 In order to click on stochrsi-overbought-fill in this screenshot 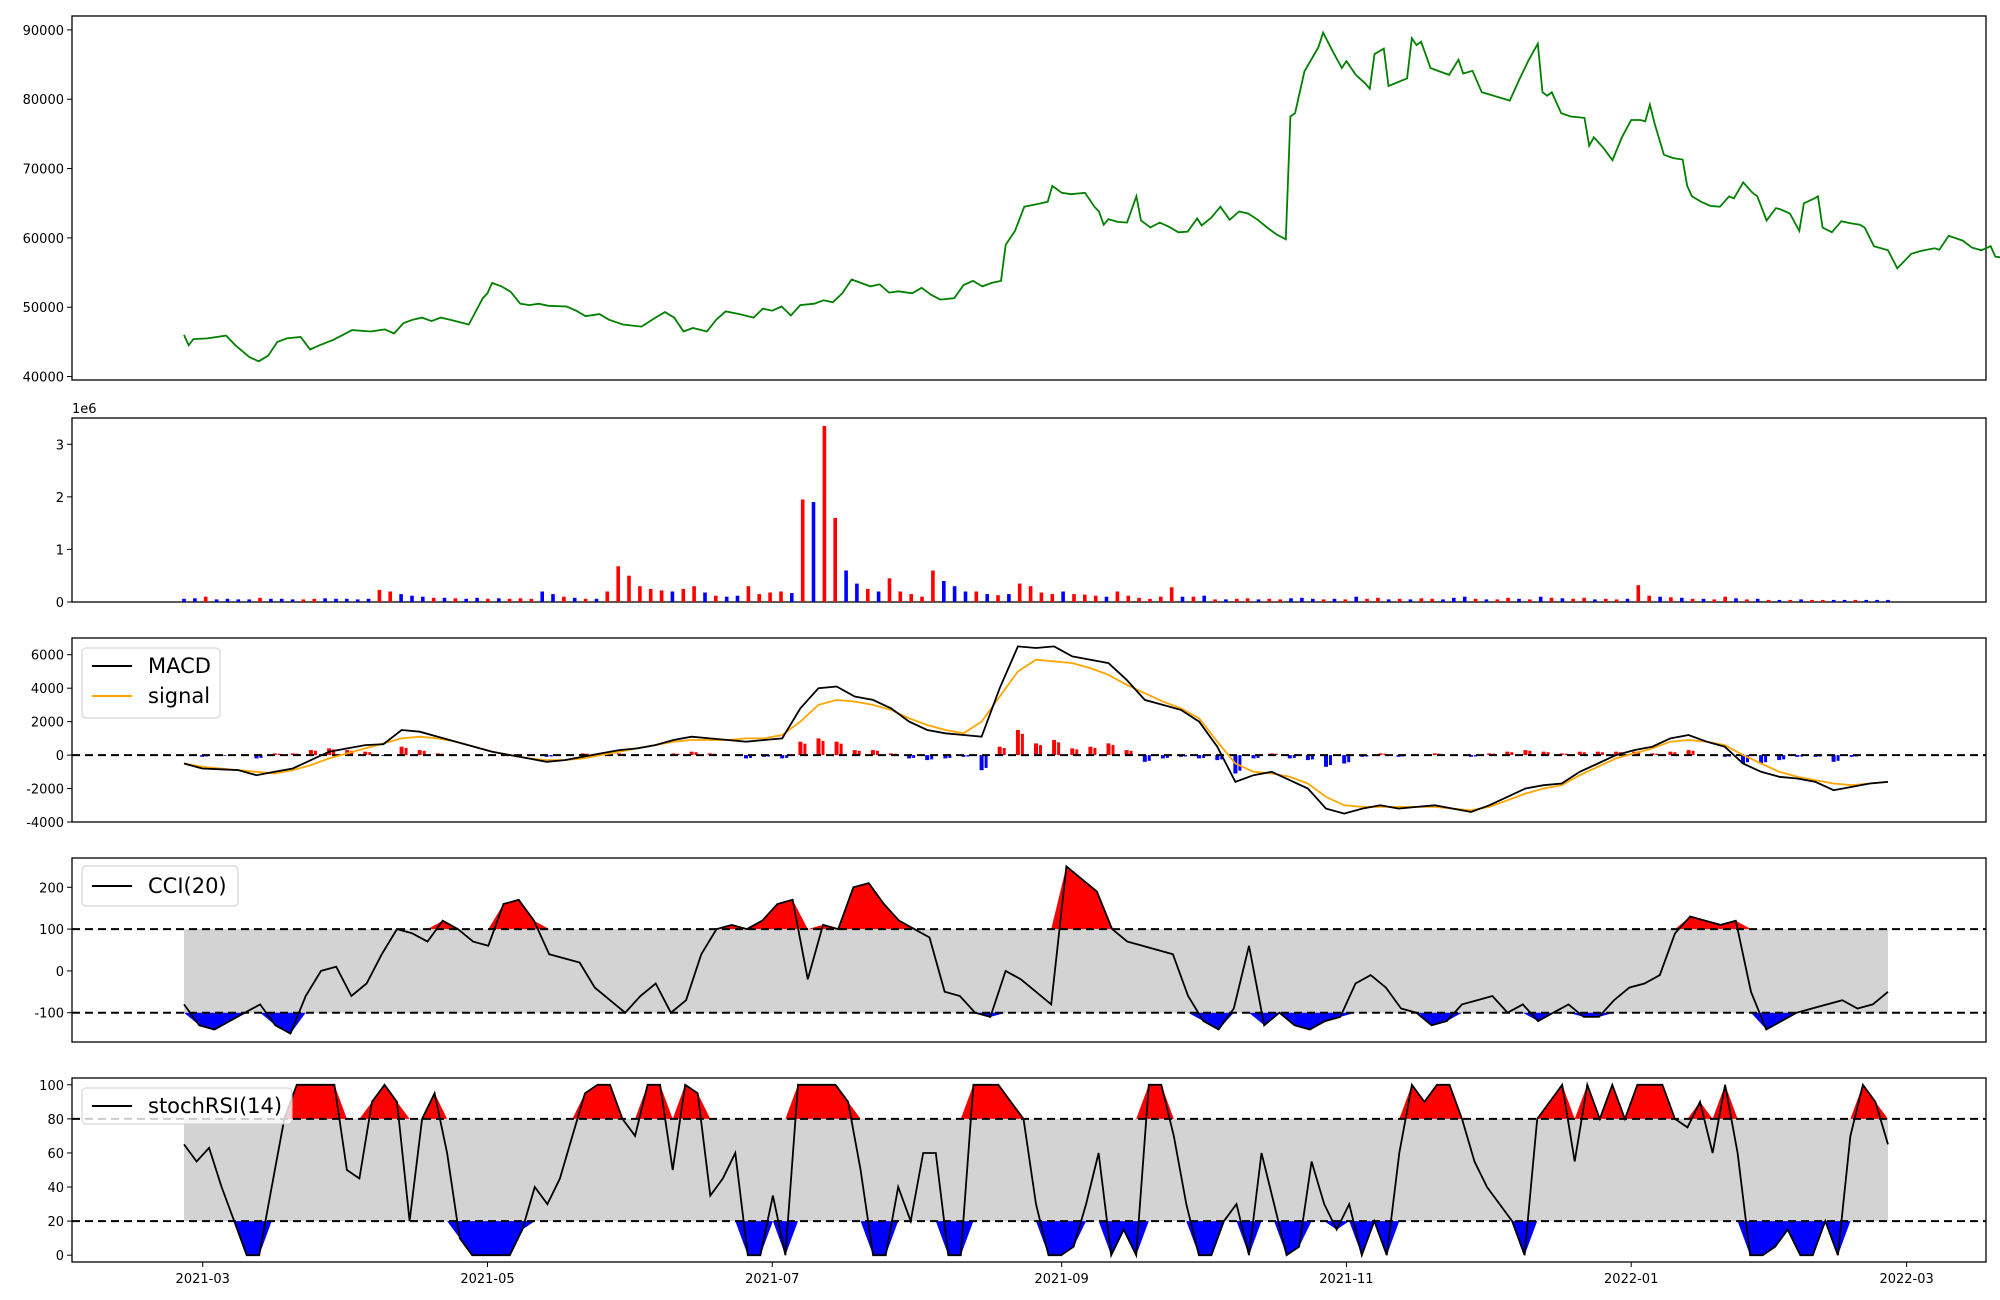, I will do `click(1036, 1101)`.